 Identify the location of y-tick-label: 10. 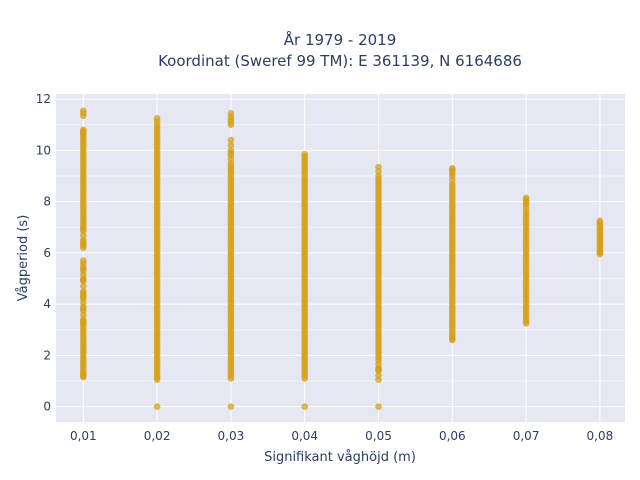
(43, 150).